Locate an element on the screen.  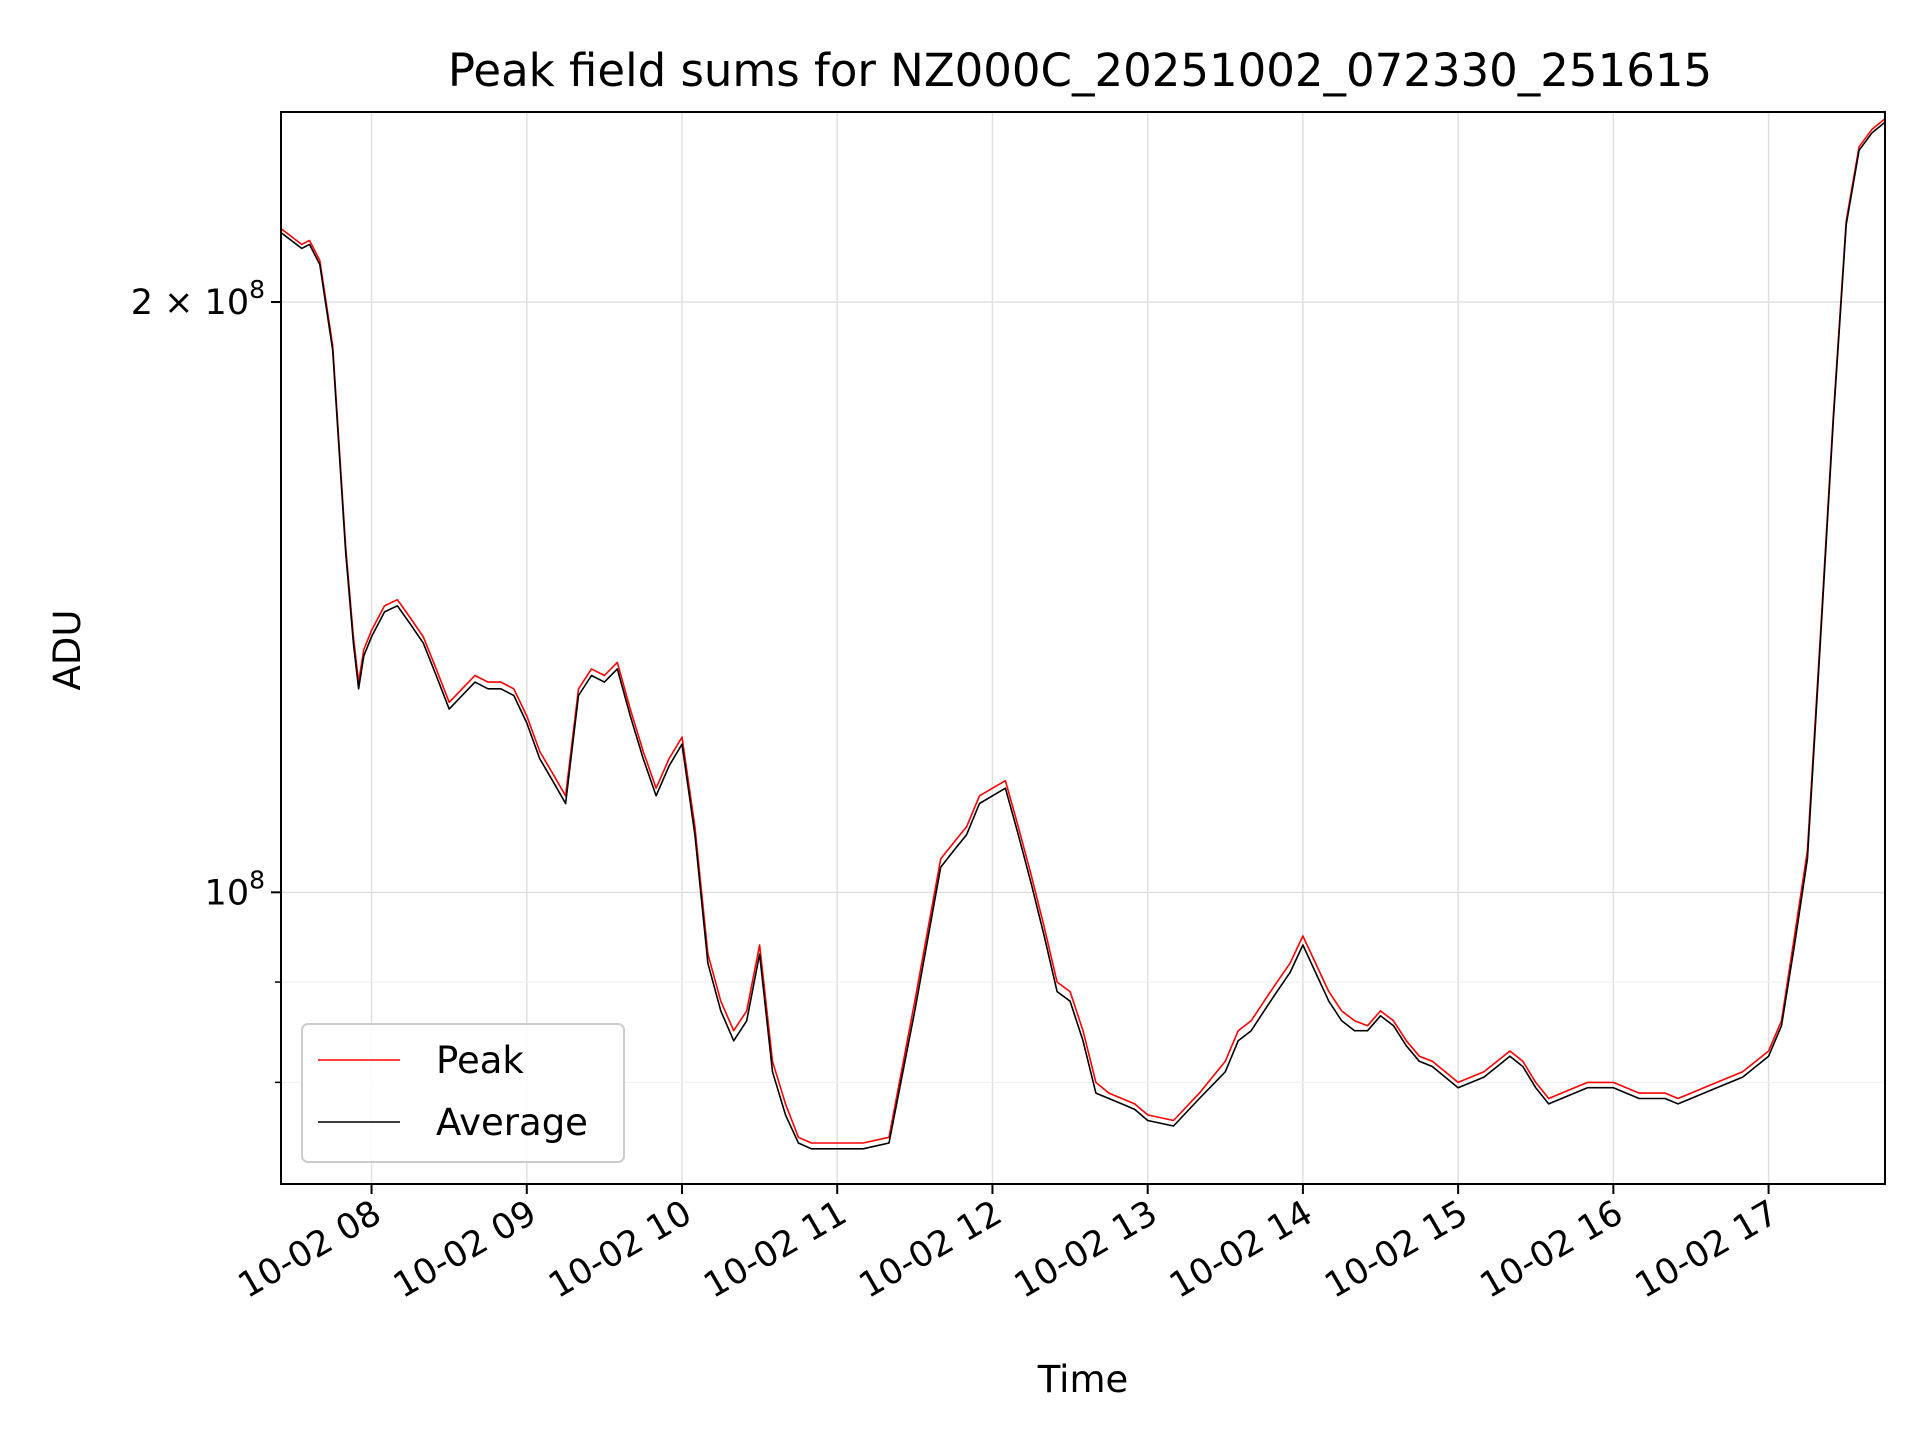
legend: Peak Average is located at coordinates (463, 1093).